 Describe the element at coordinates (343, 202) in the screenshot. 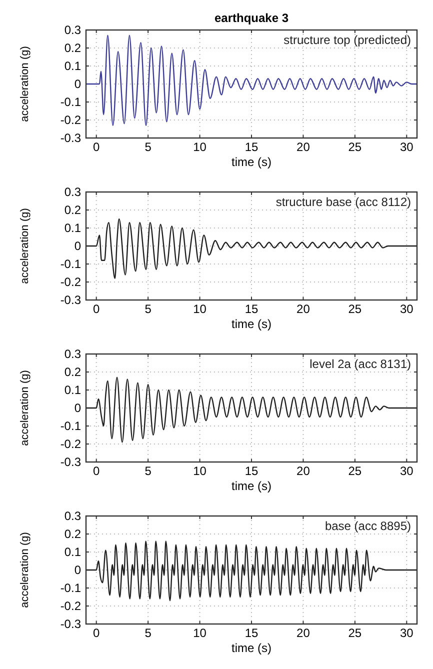

I see `annotation: structure base (acc 8112)` at that location.